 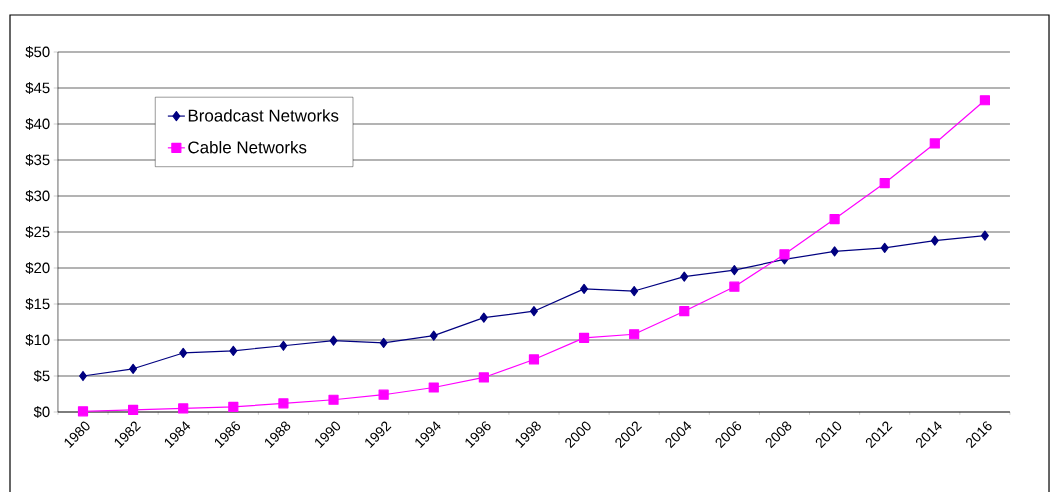 I want to click on y-tick-label: $15, so click(x=37, y=304).